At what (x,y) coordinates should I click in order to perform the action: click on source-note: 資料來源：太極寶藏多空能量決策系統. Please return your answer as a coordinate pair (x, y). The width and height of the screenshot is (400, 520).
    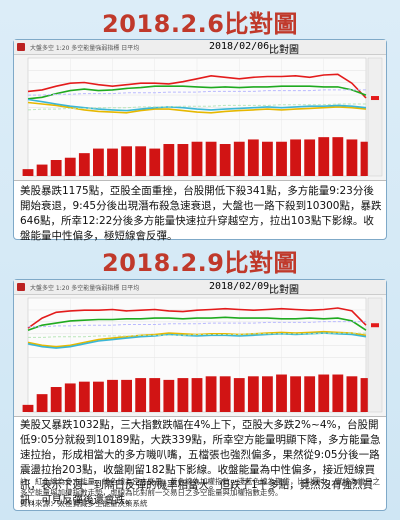
    Looking at the image, I should click on (84, 503).